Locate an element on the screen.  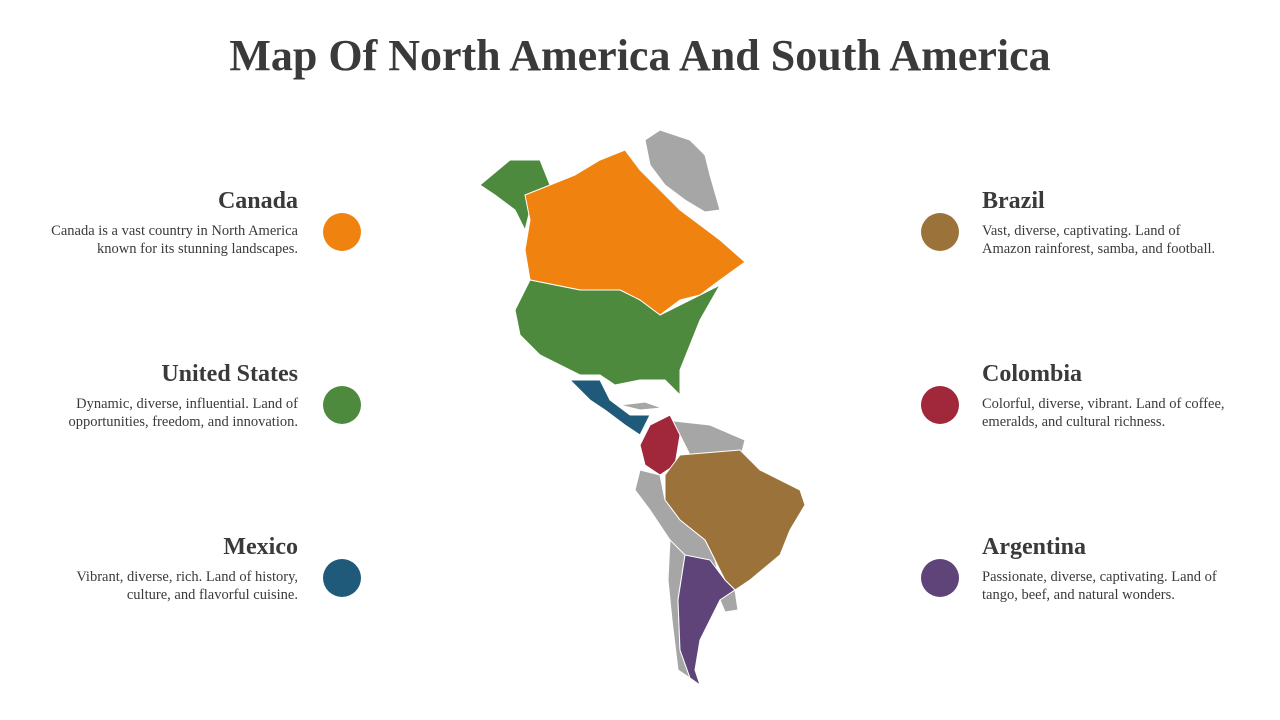
greenland is located at coordinates (682, 171).